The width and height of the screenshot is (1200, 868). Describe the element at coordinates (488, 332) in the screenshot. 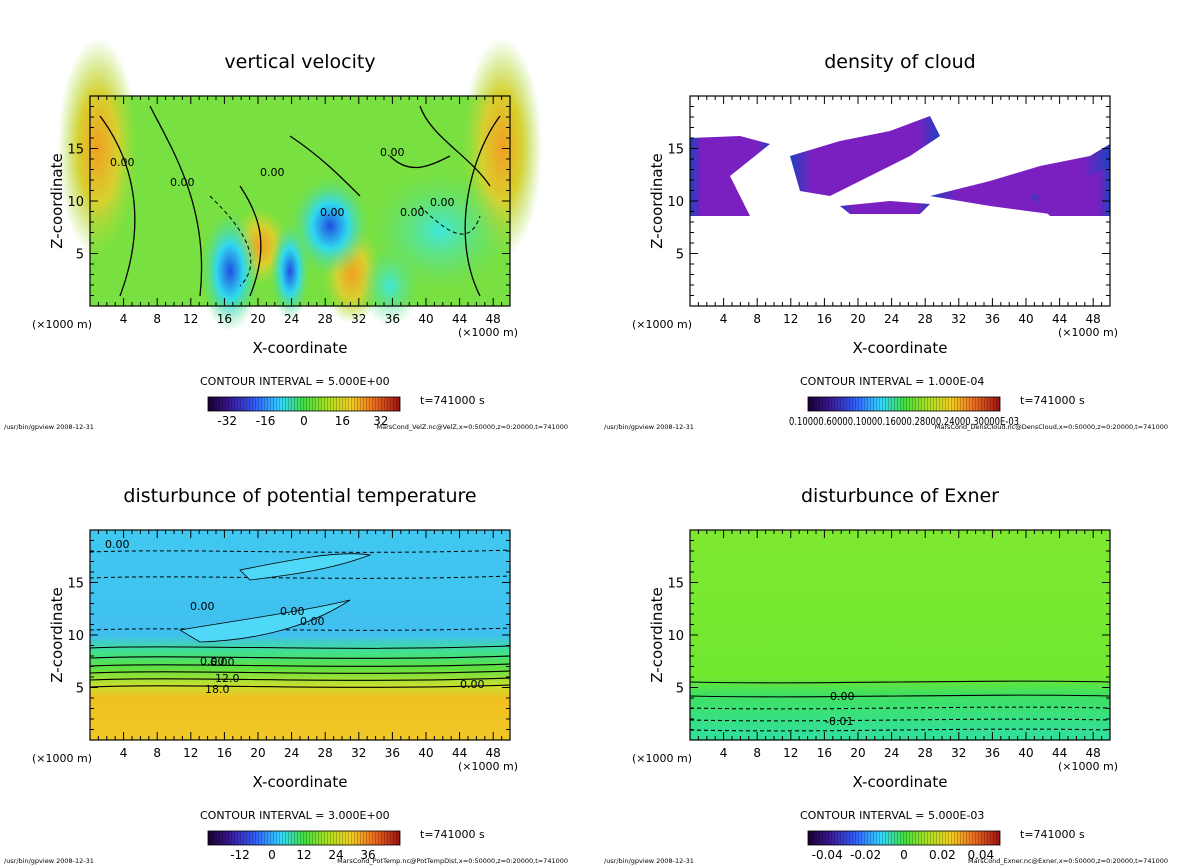

I see `x-unit-right: (×1000 m)` at that location.